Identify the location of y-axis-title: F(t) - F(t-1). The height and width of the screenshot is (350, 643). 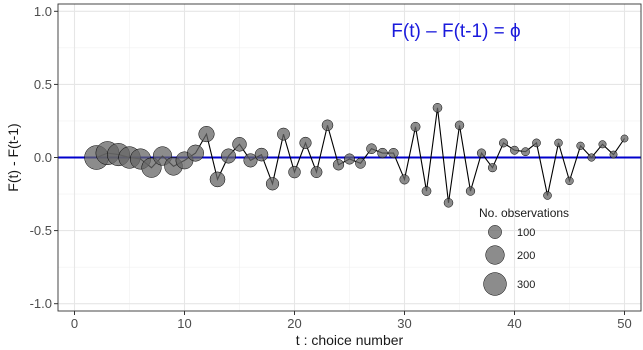
(13, 157).